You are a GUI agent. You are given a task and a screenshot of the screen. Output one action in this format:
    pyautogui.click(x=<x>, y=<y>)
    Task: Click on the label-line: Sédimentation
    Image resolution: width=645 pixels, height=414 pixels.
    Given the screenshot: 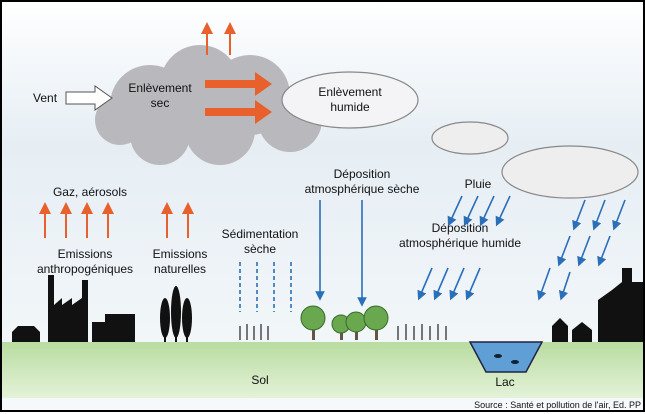 What is the action you would take?
    pyautogui.click(x=260, y=234)
    